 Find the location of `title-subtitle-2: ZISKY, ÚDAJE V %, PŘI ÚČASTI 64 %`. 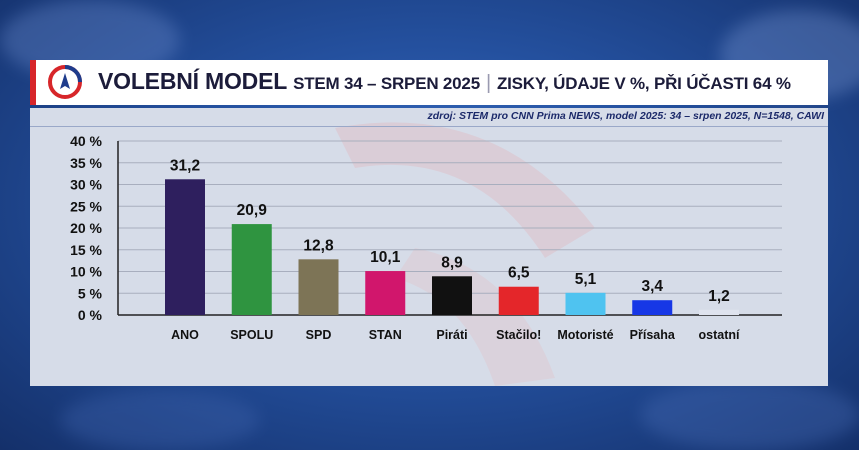

title-subtitle-2: ZISKY, ÚDAJE V %, PŘI ÚČASTI 64 % is located at coordinates (643, 83).